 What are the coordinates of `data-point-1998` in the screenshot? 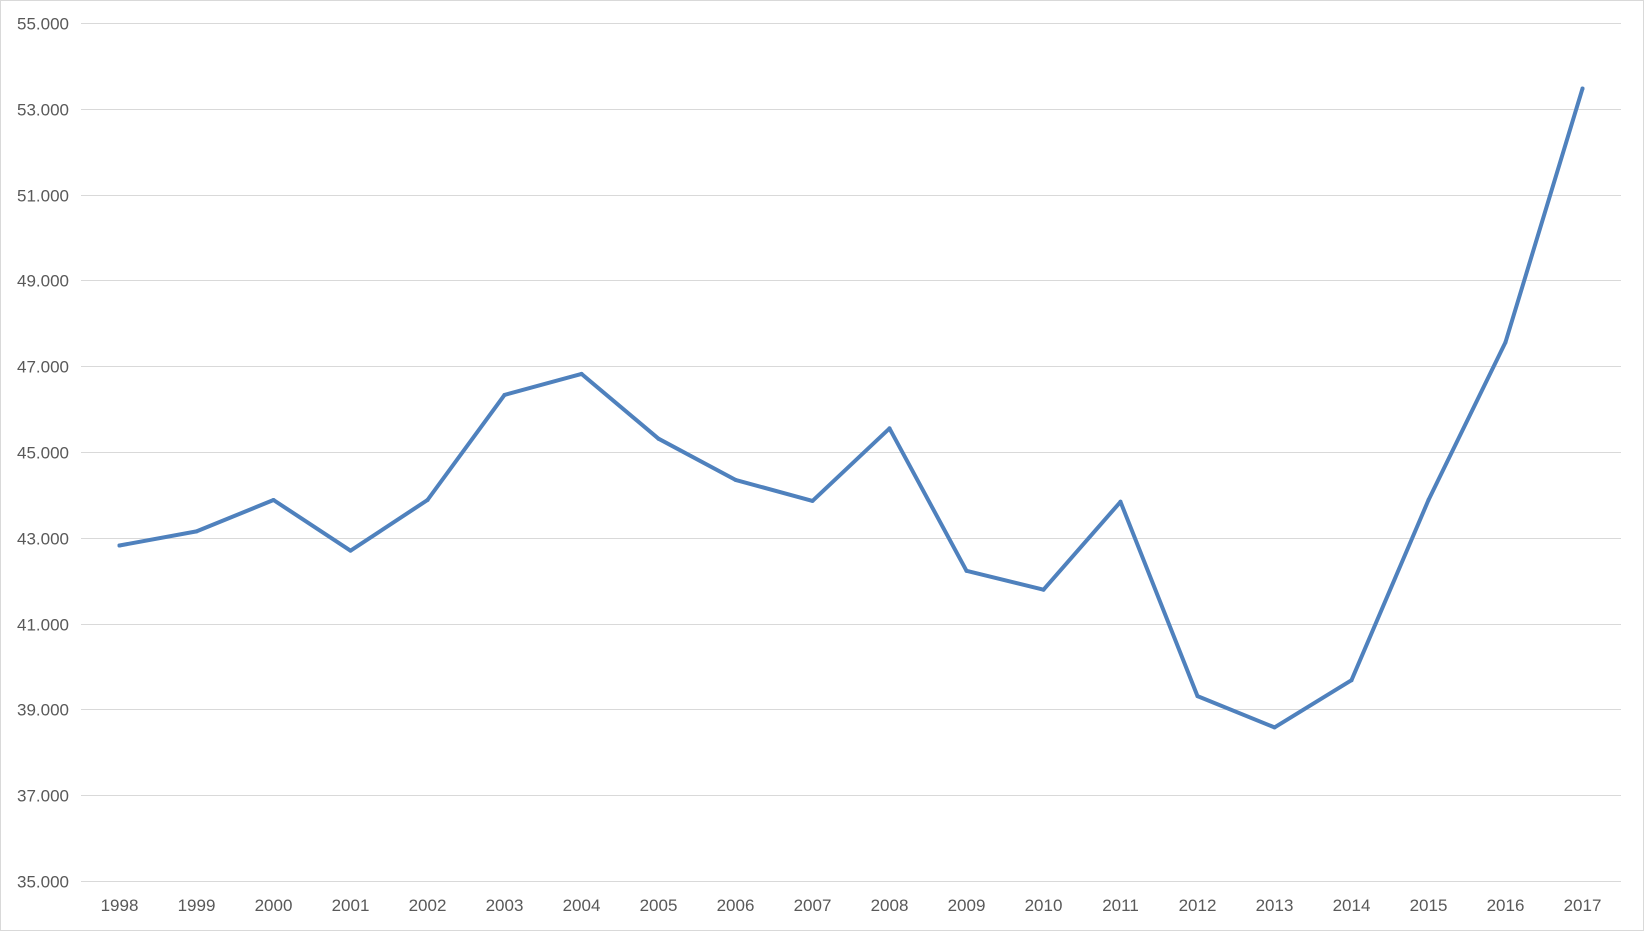 It's located at (119, 545).